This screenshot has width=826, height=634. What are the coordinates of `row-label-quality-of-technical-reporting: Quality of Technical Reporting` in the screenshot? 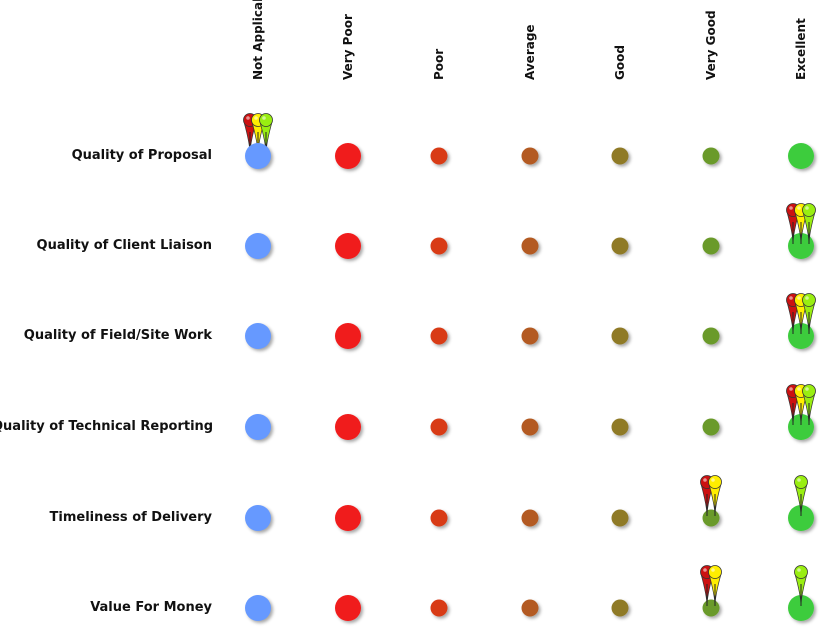 It's located at (107, 426).